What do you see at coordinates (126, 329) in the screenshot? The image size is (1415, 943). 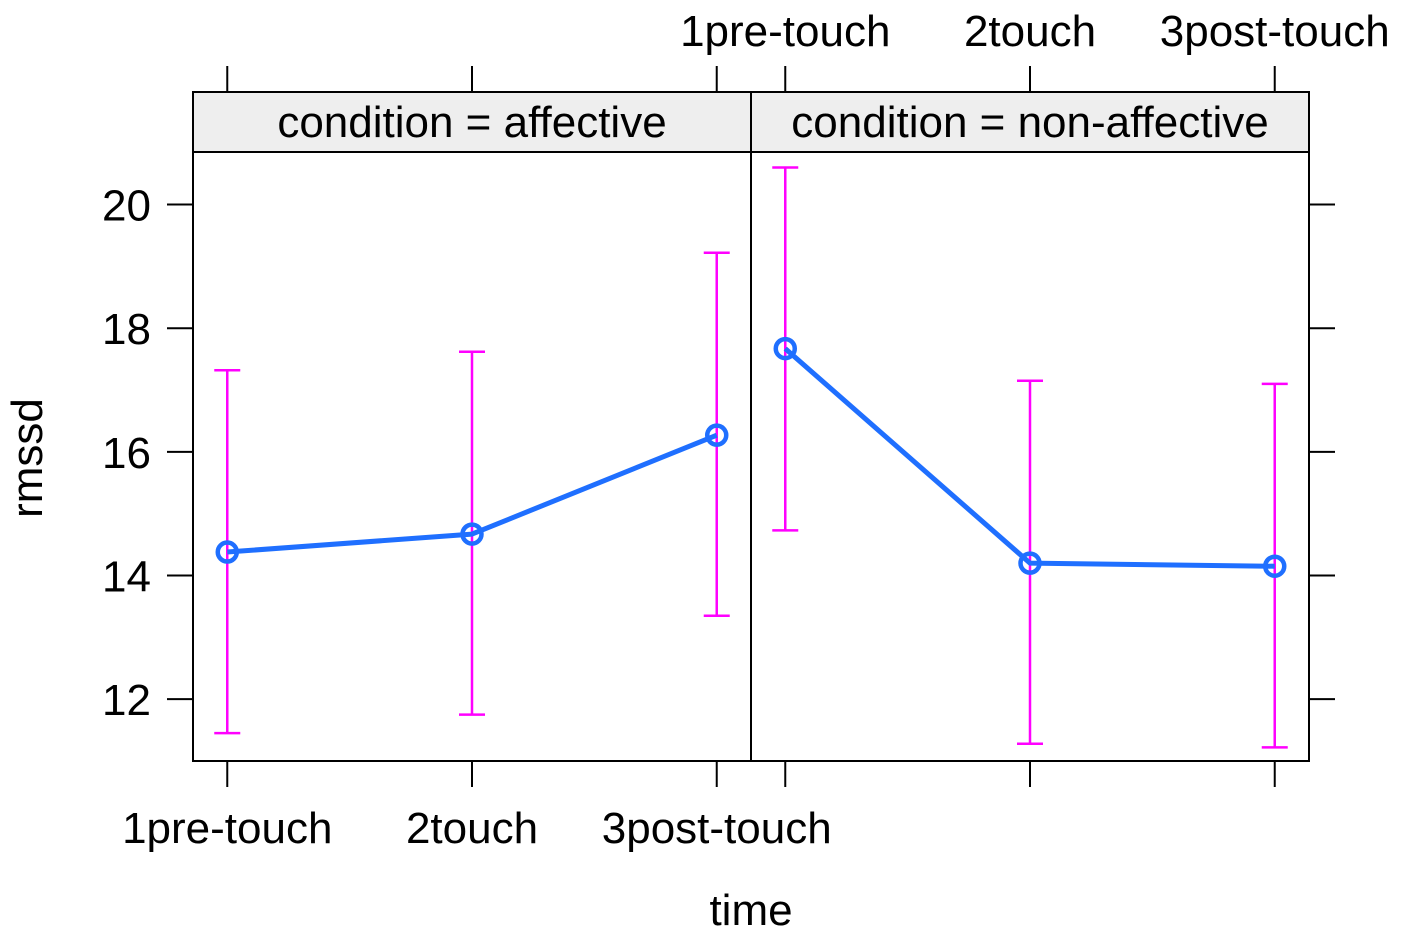 I see `y-tick-label: 18` at bounding box center [126, 329].